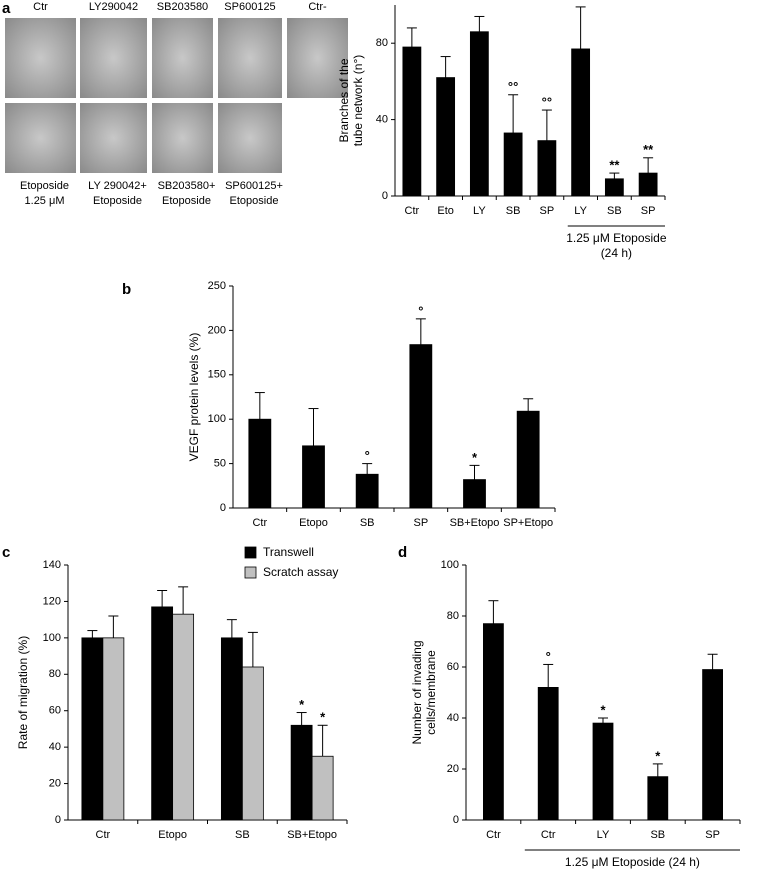 The image size is (777, 869). I want to click on panel-letter: b, so click(126, 289).